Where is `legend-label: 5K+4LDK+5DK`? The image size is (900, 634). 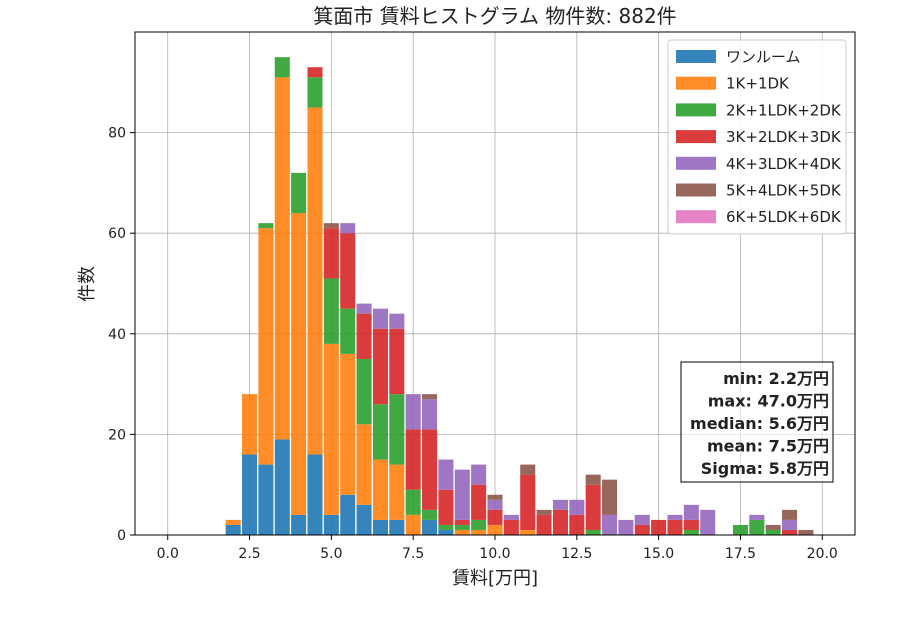 legend-label: 5K+4LDK+5DK is located at coordinates (784, 191).